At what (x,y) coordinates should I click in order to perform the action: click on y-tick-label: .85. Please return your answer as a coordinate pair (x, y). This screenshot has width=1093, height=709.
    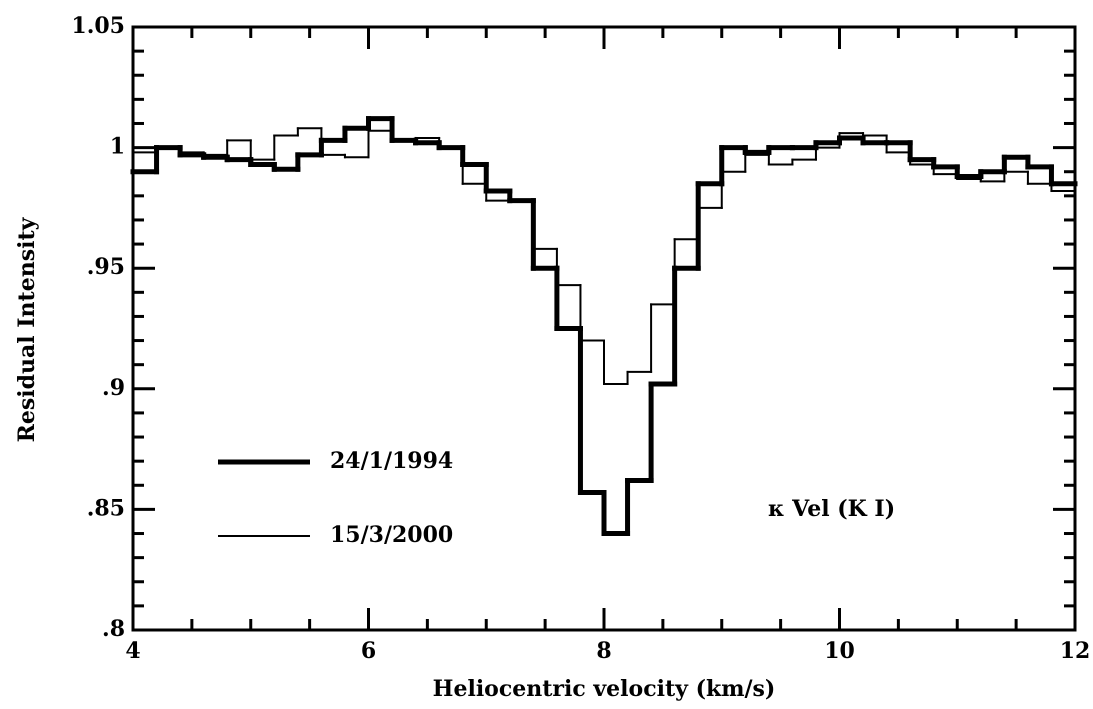
    Looking at the image, I should click on (106, 508).